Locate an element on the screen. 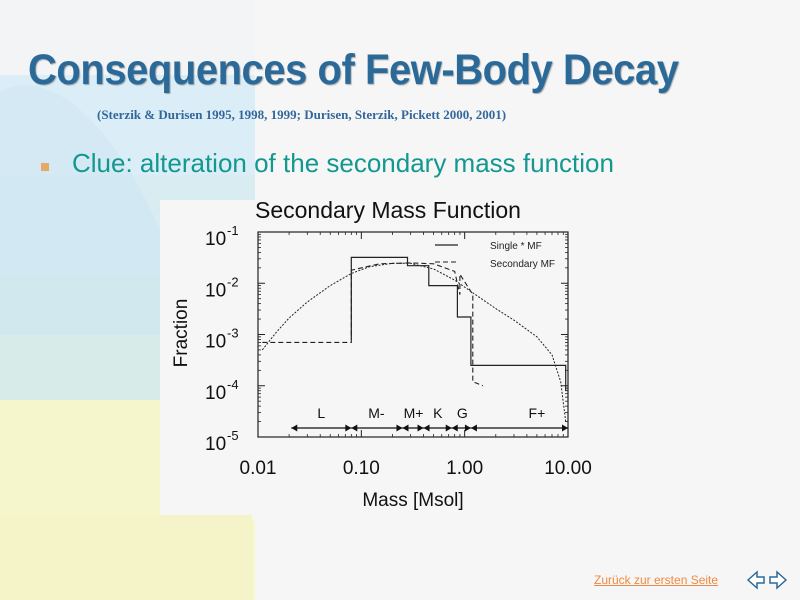 This screenshot has width=800, height=600. series-line-smooth-curve is located at coordinates (414, 342).